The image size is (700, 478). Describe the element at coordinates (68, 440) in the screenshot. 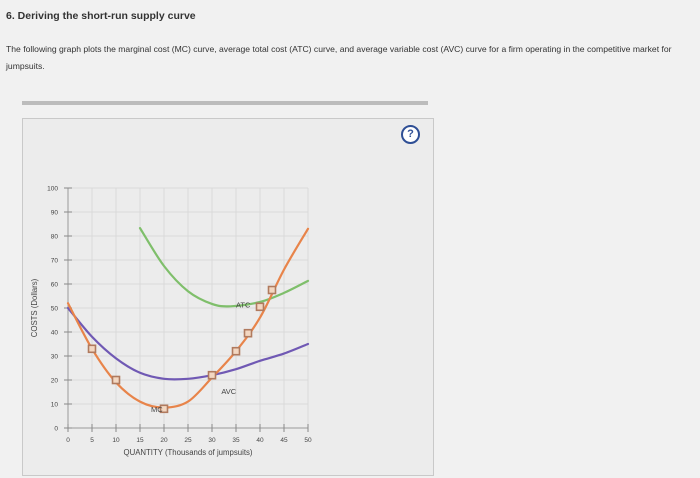

I see `x-tick-label: 0` at that location.